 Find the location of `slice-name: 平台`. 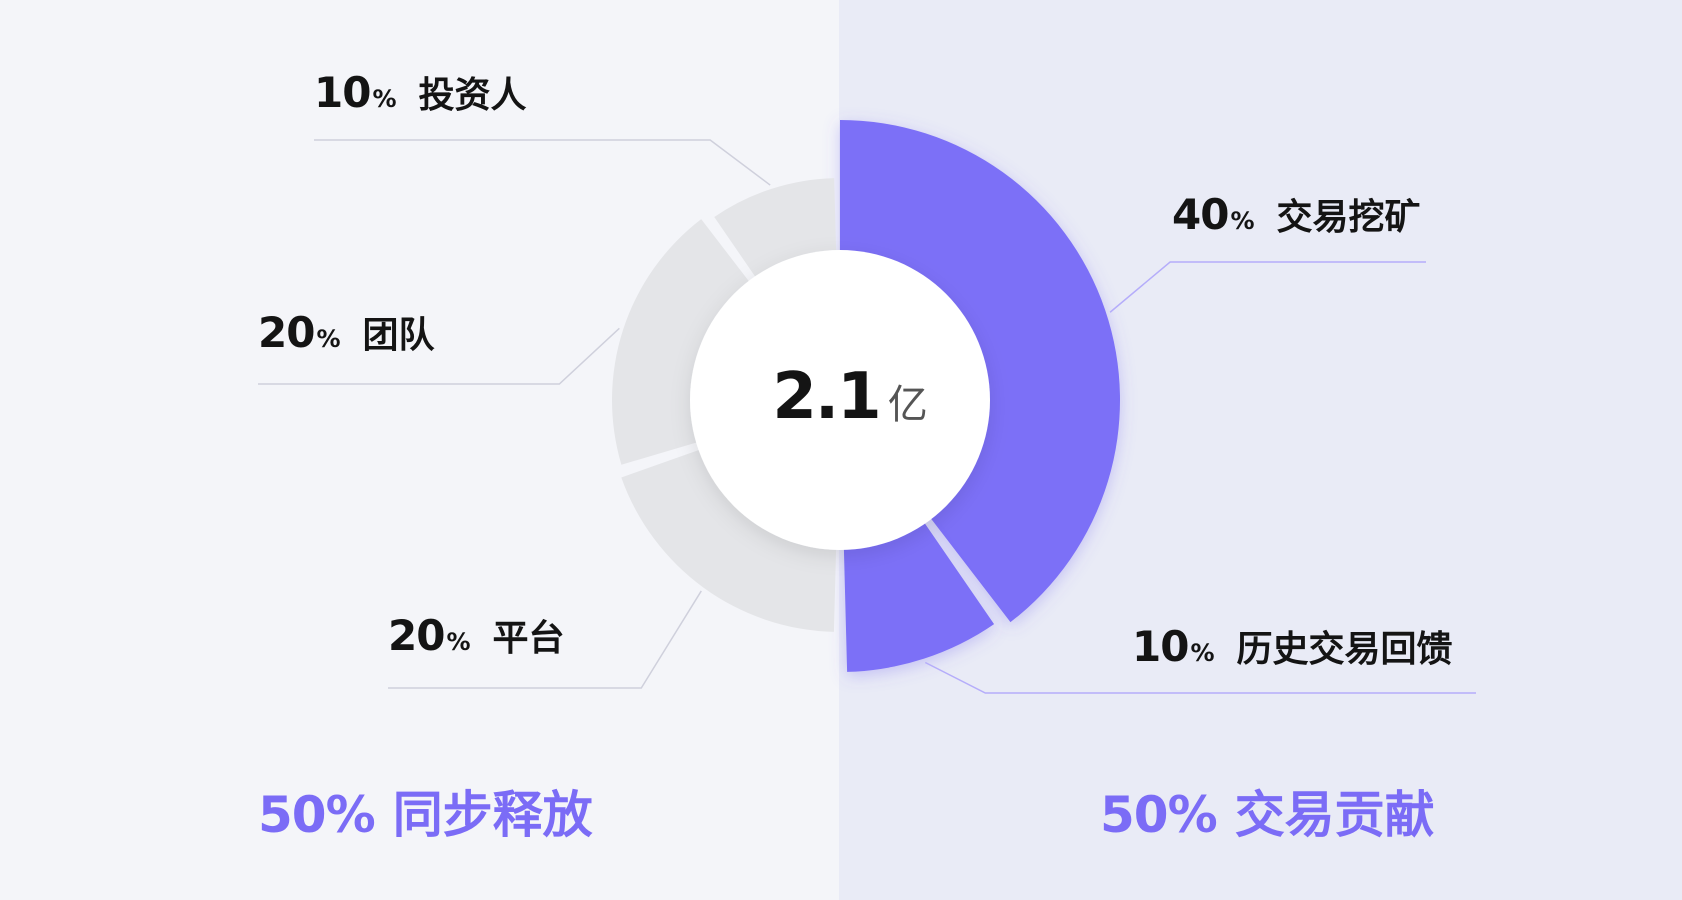

slice-name: 平台 is located at coordinates (528, 638).